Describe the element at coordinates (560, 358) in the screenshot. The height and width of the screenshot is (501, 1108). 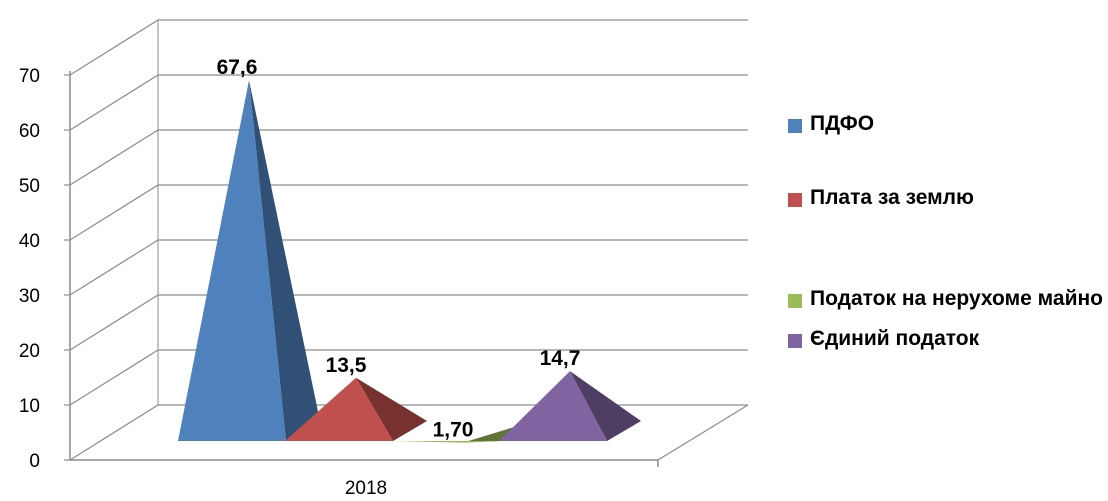
I see `data-label: 14,7` at that location.